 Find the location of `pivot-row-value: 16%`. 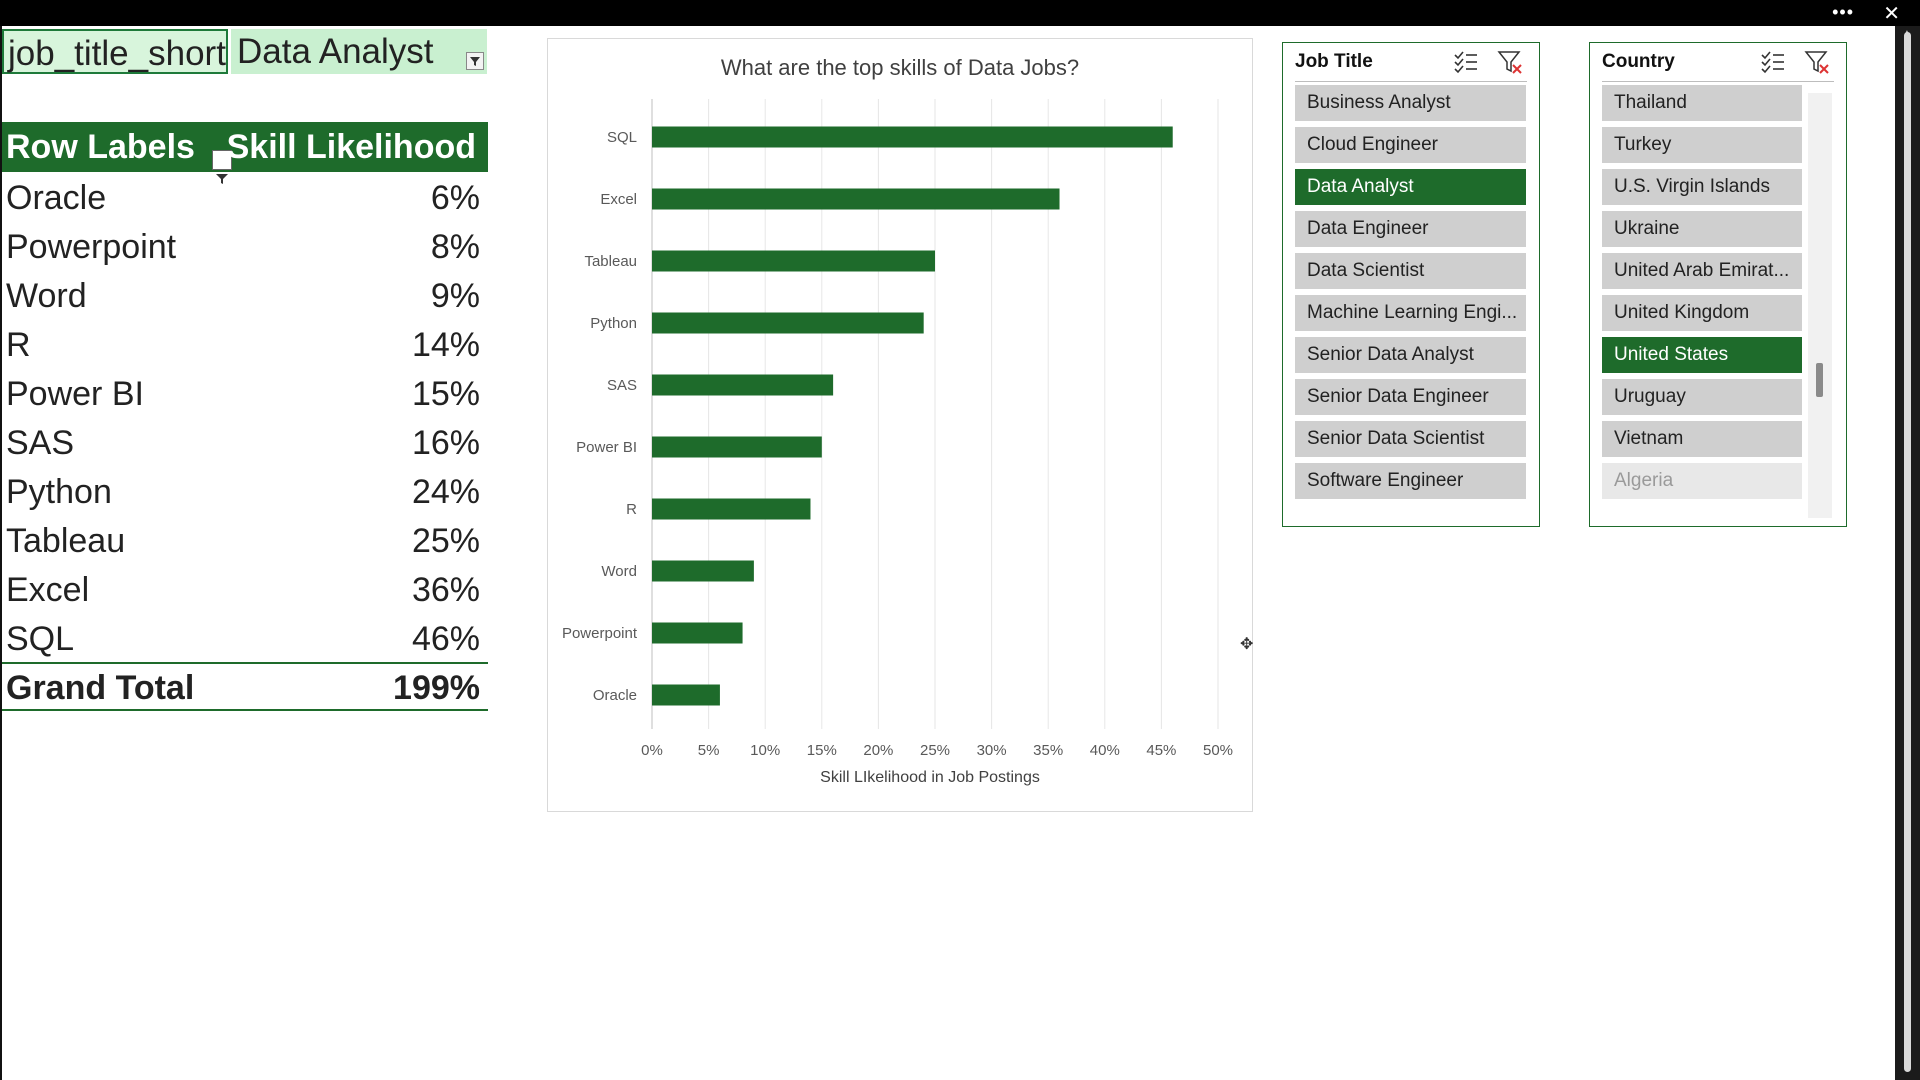

pivot-row-value: 16% is located at coordinates (445, 443).